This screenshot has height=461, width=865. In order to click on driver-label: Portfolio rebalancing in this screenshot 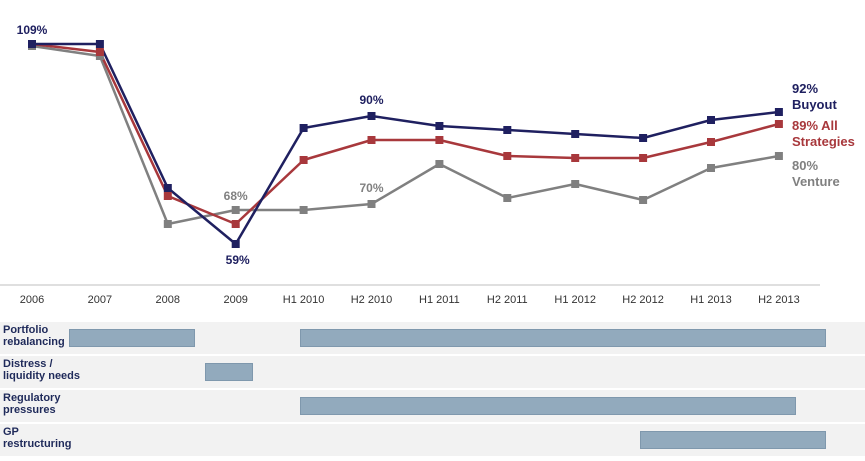, I will do `click(34, 336)`.